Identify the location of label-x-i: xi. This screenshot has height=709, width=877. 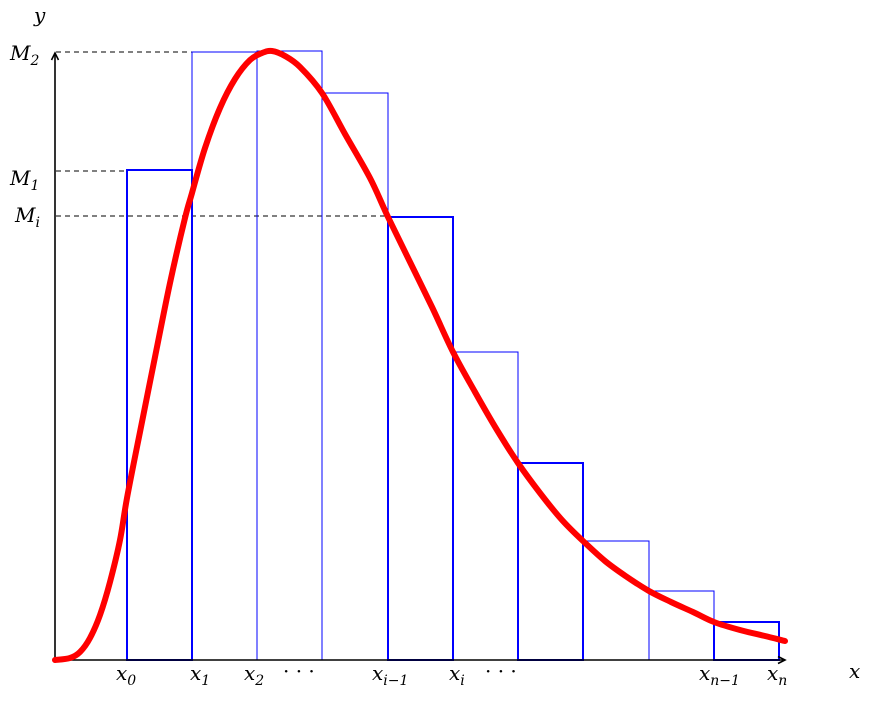
(457, 675).